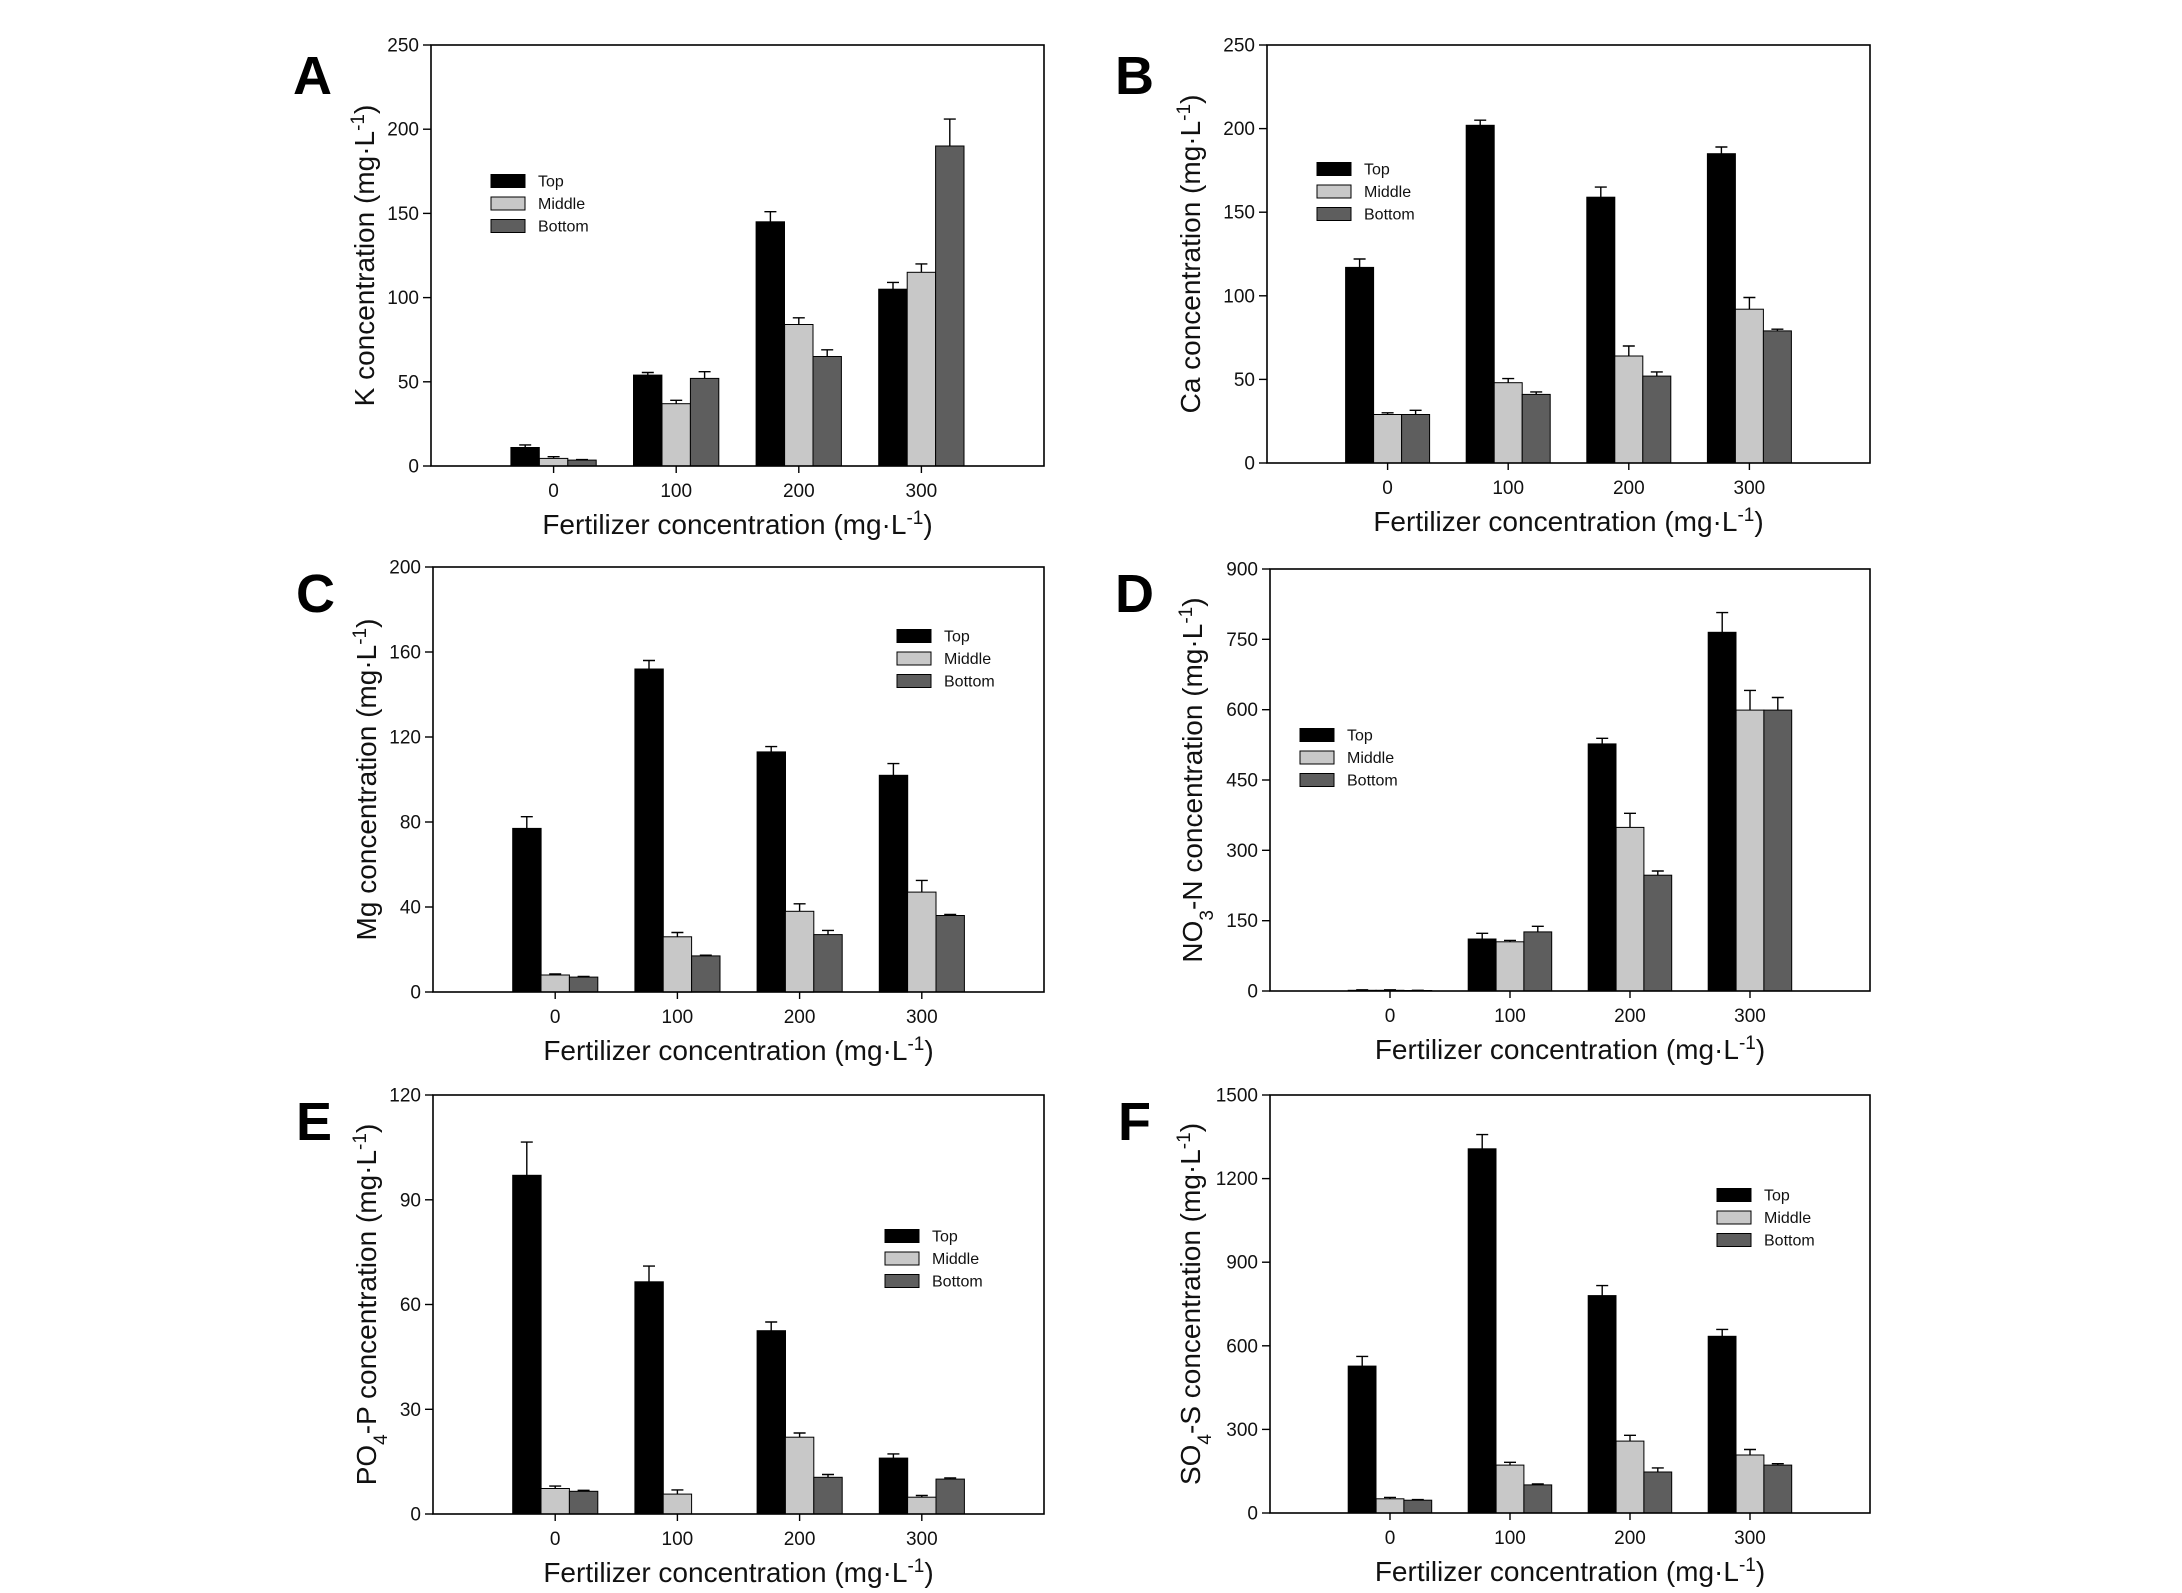  What do you see at coordinates (969, 682) in the screenshot?
I see `legend-label-bottom: Bottom` at bounding box center [969, 682].